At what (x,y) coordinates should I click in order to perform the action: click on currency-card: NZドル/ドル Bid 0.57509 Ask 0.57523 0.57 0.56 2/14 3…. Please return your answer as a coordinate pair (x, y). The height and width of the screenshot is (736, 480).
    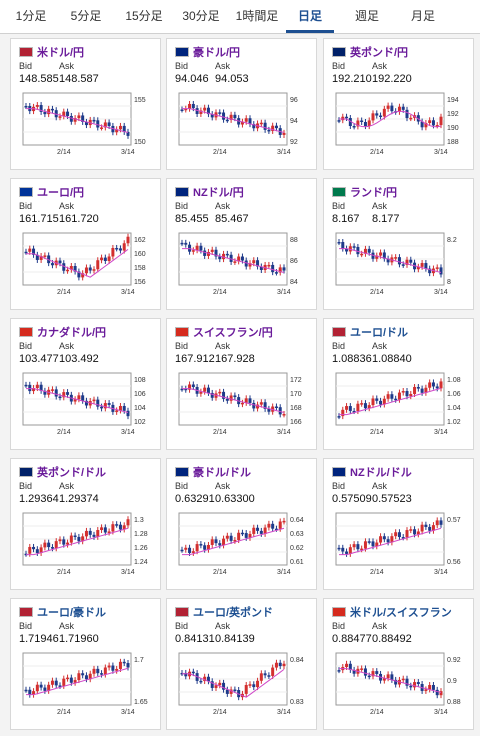
    Looking at the image, I should click on (398, 524).